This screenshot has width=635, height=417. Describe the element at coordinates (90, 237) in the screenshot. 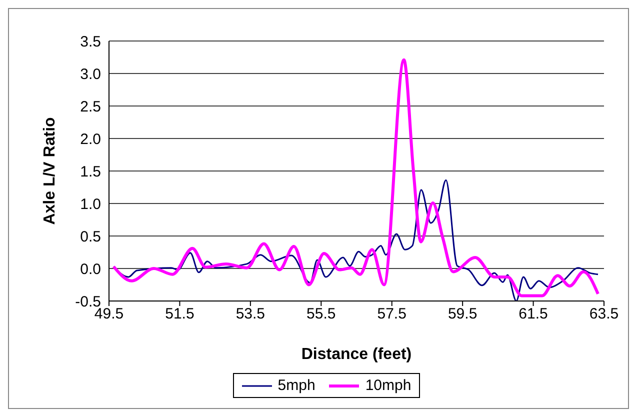

I see `y-tick-label: 0.5` at that location.